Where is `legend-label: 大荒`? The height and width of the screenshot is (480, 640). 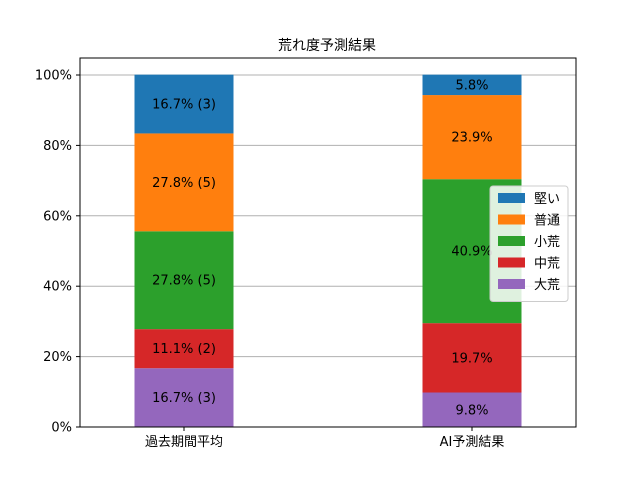
legend-label: 大荒 is located at coordinates (547, 285).